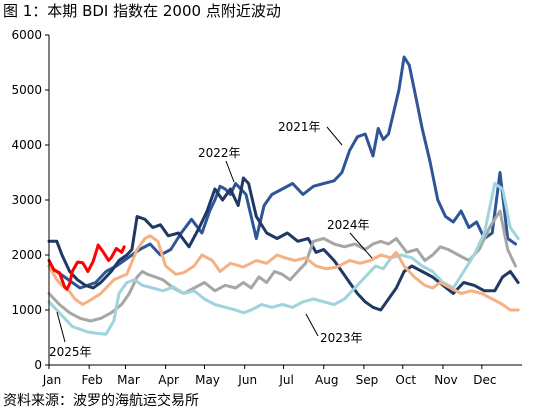 This screenshot has height=414, width=537. Describe the element at coordinates (299, 127) in the screenshot. I see `series-label: 2021年` at that location.